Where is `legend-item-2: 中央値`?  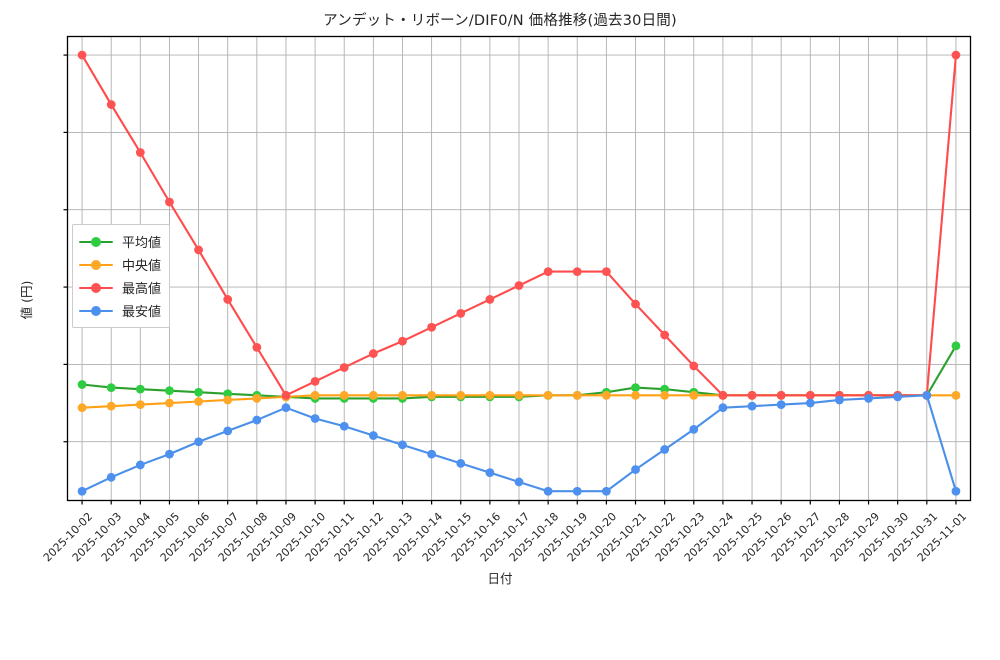 legend-item-2: 中央値 is located at coordinates (120, 264).